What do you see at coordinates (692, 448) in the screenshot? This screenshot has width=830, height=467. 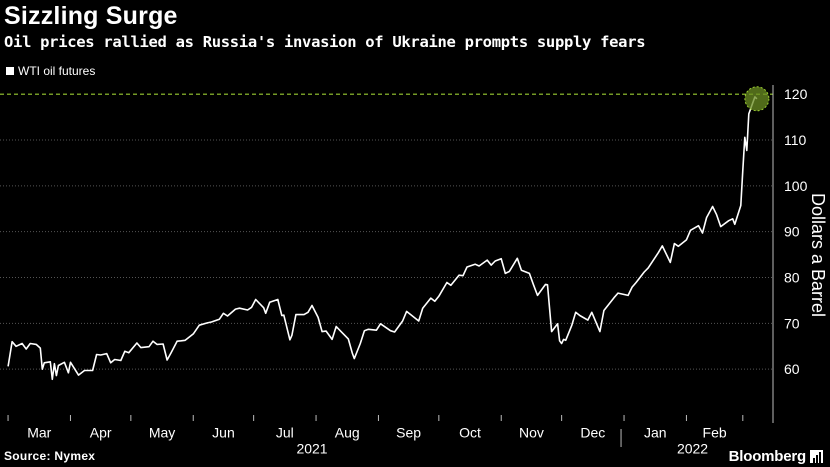 I see `year-label-2022: 2022` at bounding box center [692, 448].